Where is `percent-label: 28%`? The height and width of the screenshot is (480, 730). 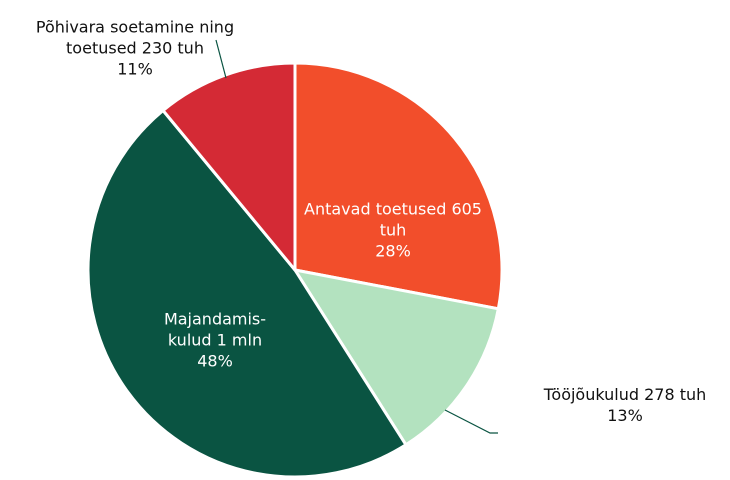
percent-label: 28% is located at coordinates (393, 251).